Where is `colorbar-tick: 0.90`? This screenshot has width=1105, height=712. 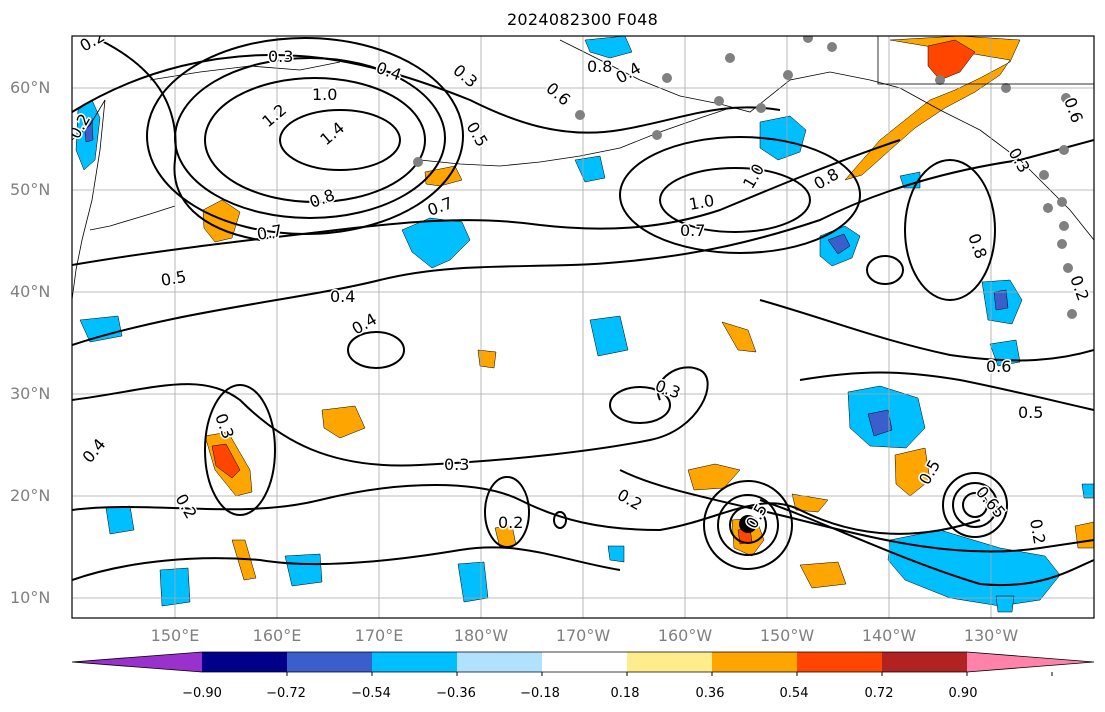
colorbar-tick: 0.90 is located at coordinates (963, 693).